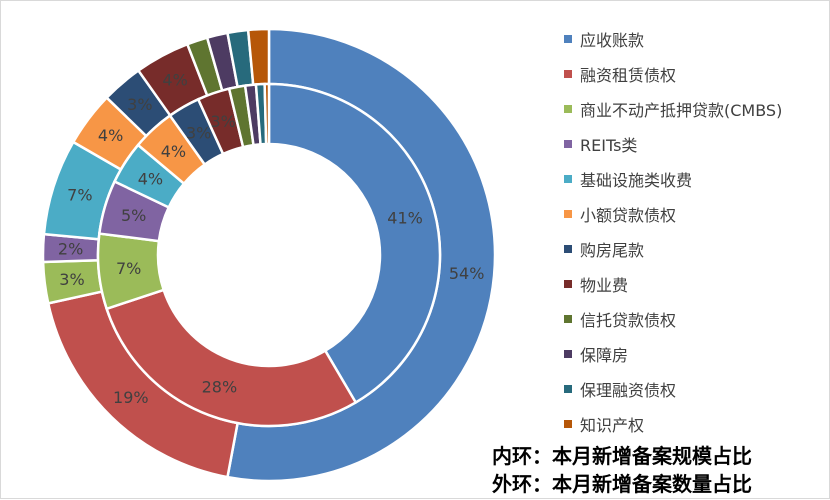 The image size is (830, 500). I want to click on outer-ring-segment, so click(258, 57).